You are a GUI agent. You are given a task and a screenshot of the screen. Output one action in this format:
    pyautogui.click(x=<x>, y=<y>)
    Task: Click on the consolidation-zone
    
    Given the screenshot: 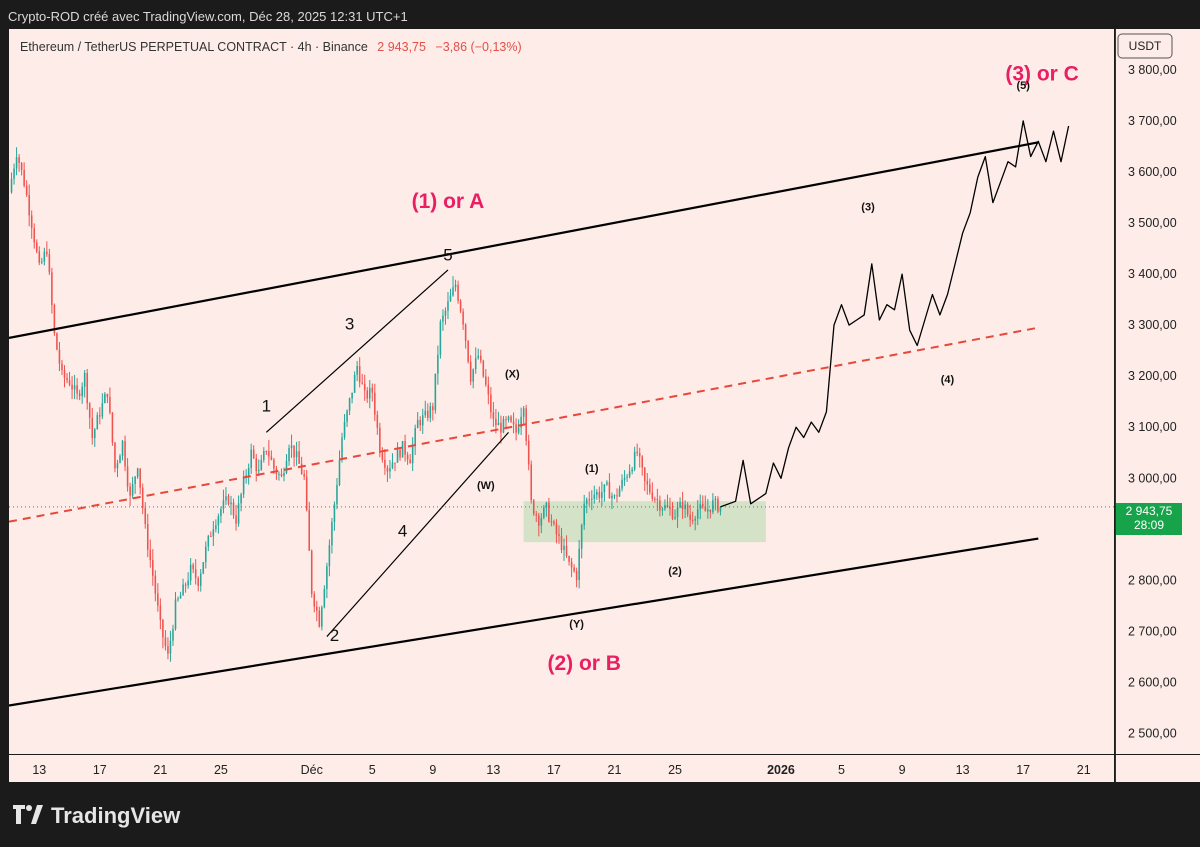 What is the action you would take?
    pyautogui.click(x=644, y=522)
    